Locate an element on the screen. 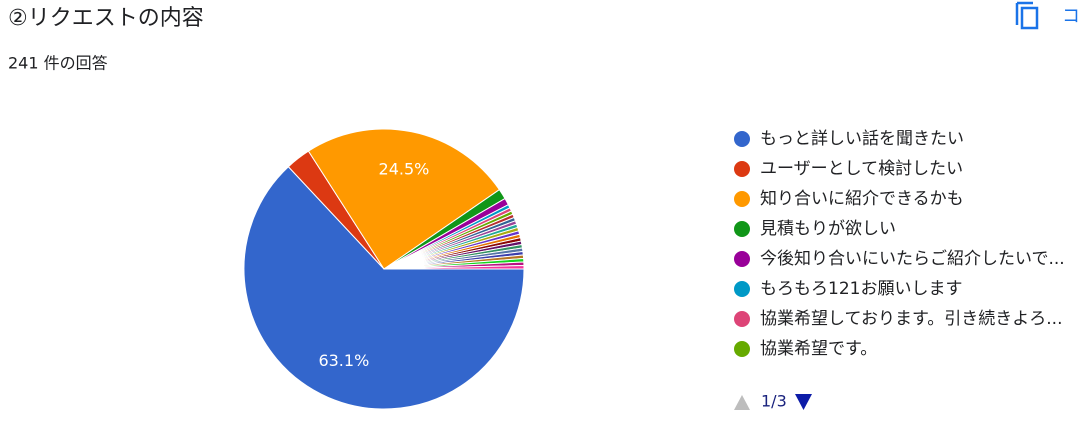 Image resolution: width=1088 pixels, height=424 pixels. legend-label: 見積もりが欲しい is located at coordinates (828, 229).